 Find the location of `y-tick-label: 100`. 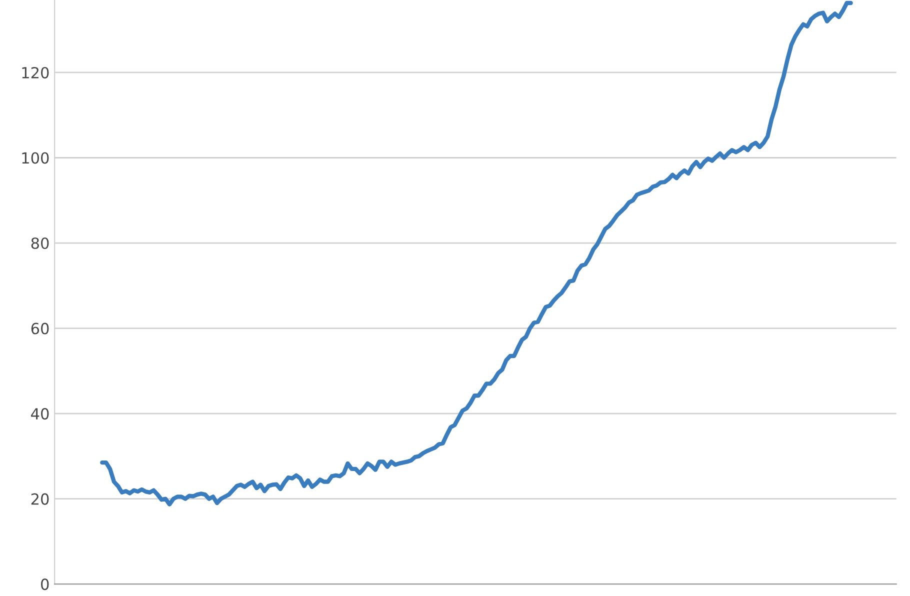

y-tick-label: 100 is located at coordinates (35, 158).